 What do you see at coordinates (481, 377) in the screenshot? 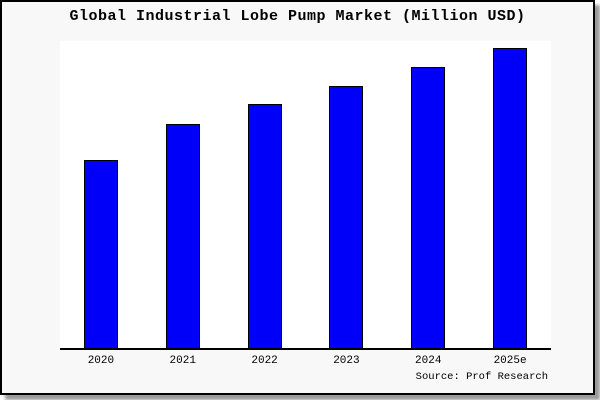
I see `source-note: Source: Prof Research` at bounding box center [481, 377].